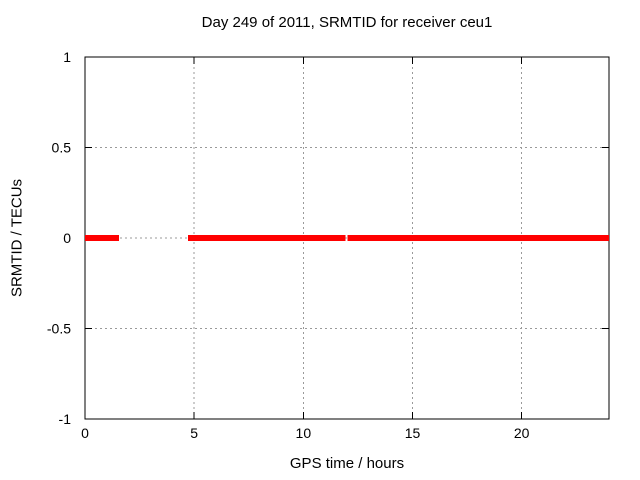 This screenshot has height=480, width=640. Describe the element at coordinates (59, 329) in the screenshot. I see `y-tick-label: -0.5` at that location.